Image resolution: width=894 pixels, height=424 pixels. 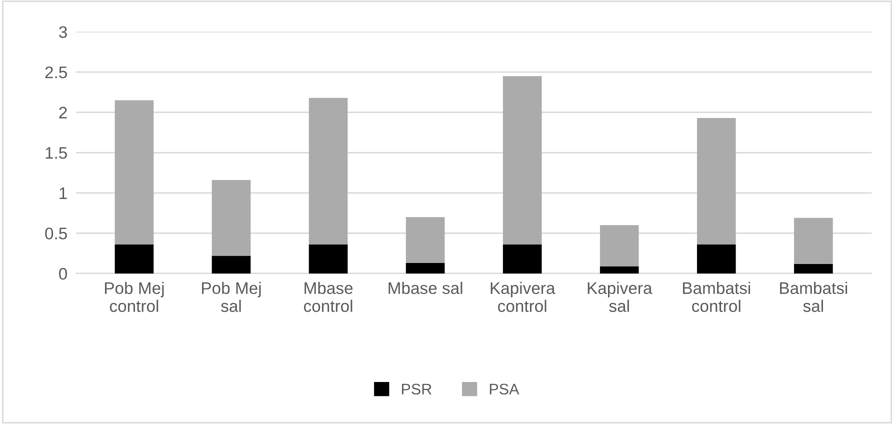 What do you see at coordinates (56, 72) in the screenshot?
I see `y-tick-label: 2.5` at bounding box center [56, 72].